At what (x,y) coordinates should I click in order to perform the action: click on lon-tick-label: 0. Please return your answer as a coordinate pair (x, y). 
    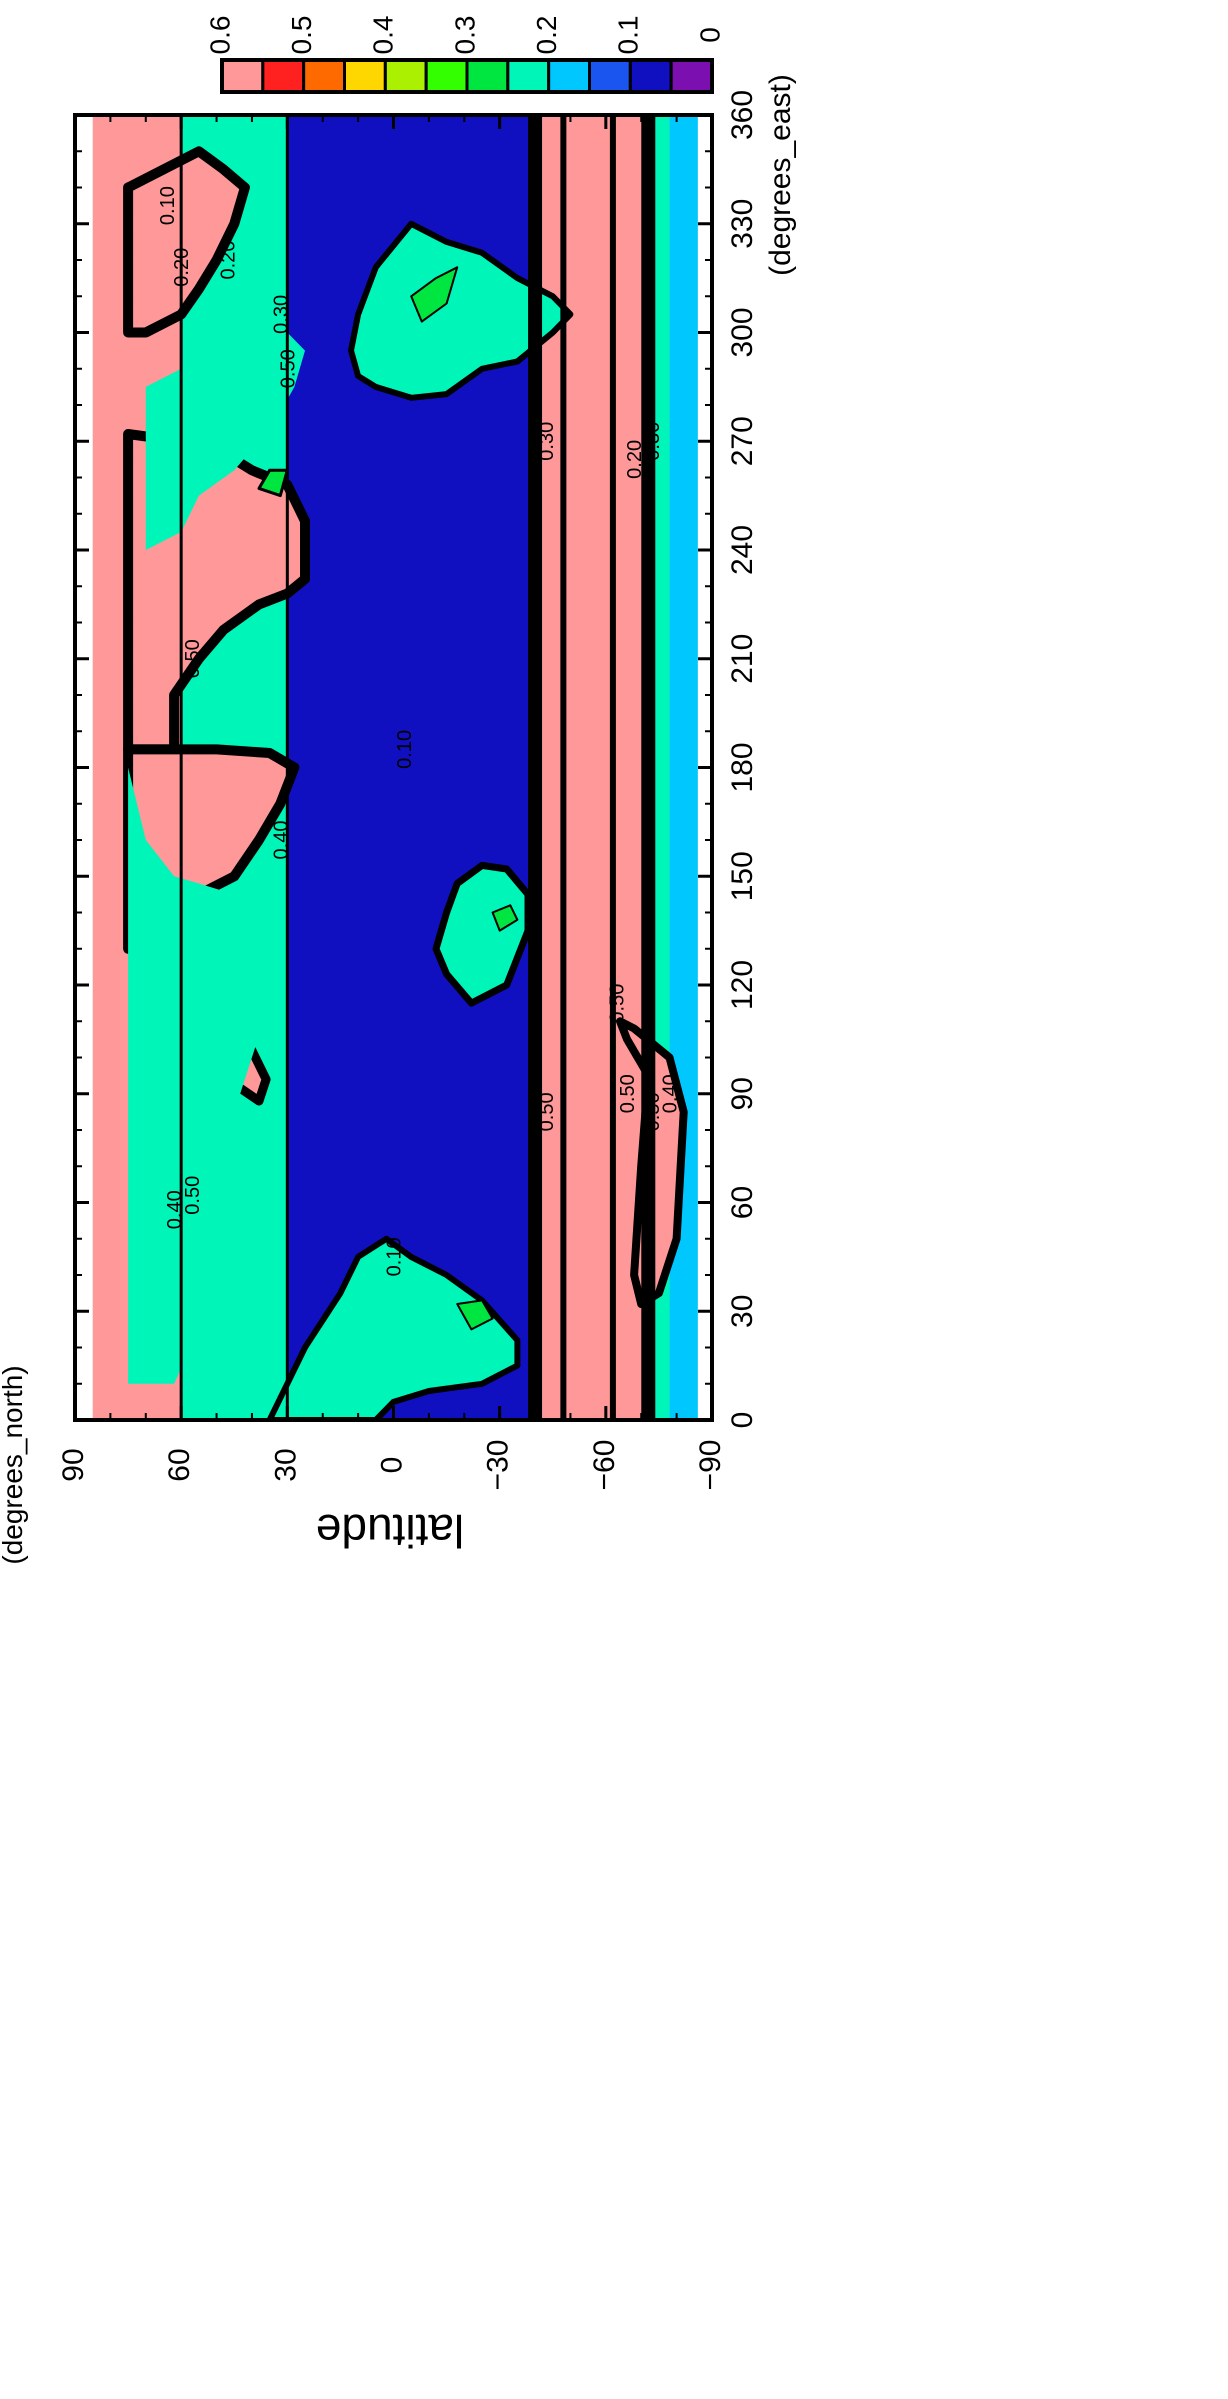
    Looking at the image, I should click on (742, 1420).